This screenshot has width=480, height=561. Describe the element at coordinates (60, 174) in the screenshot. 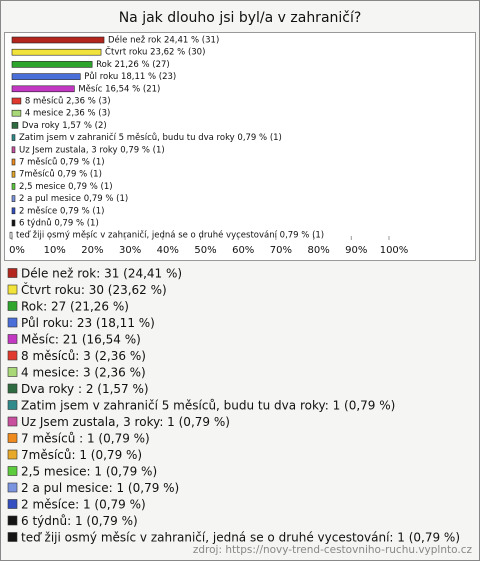

I see `bar-label: 7měsíců 0,79 % (1)` at that location.